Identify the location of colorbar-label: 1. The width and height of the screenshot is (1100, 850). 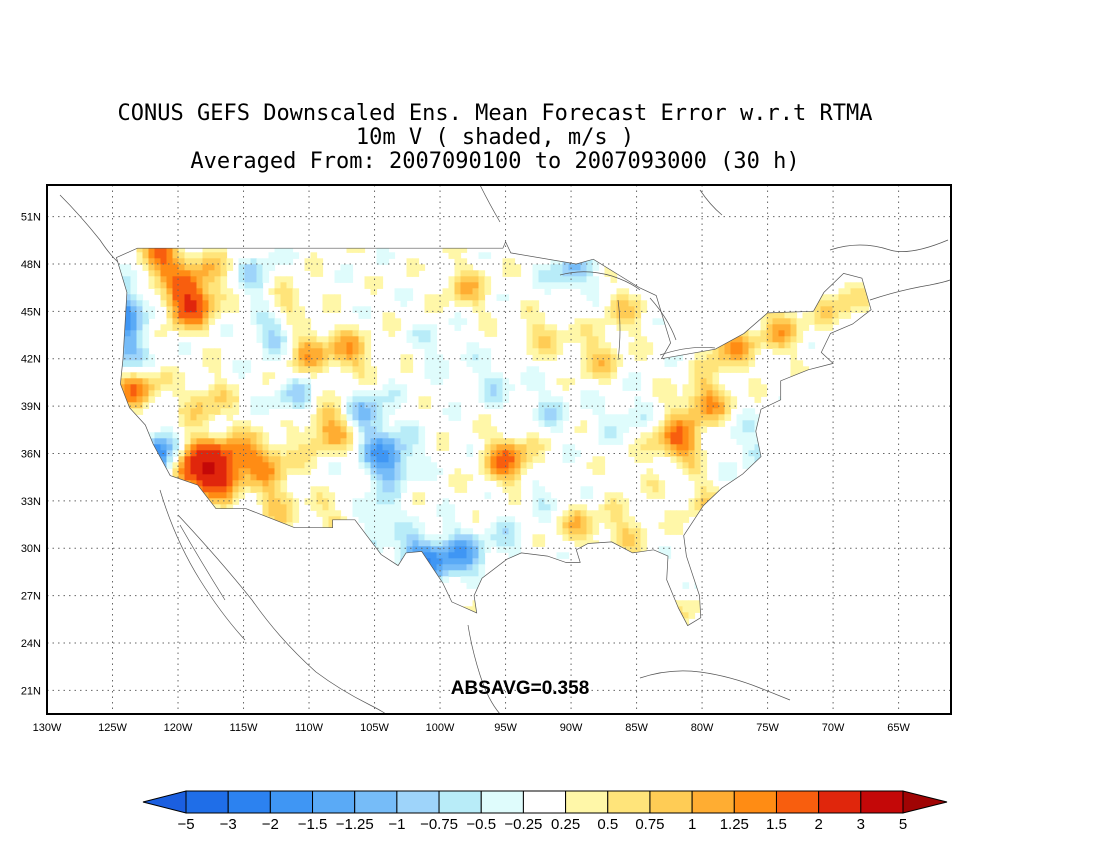
(692, 824).